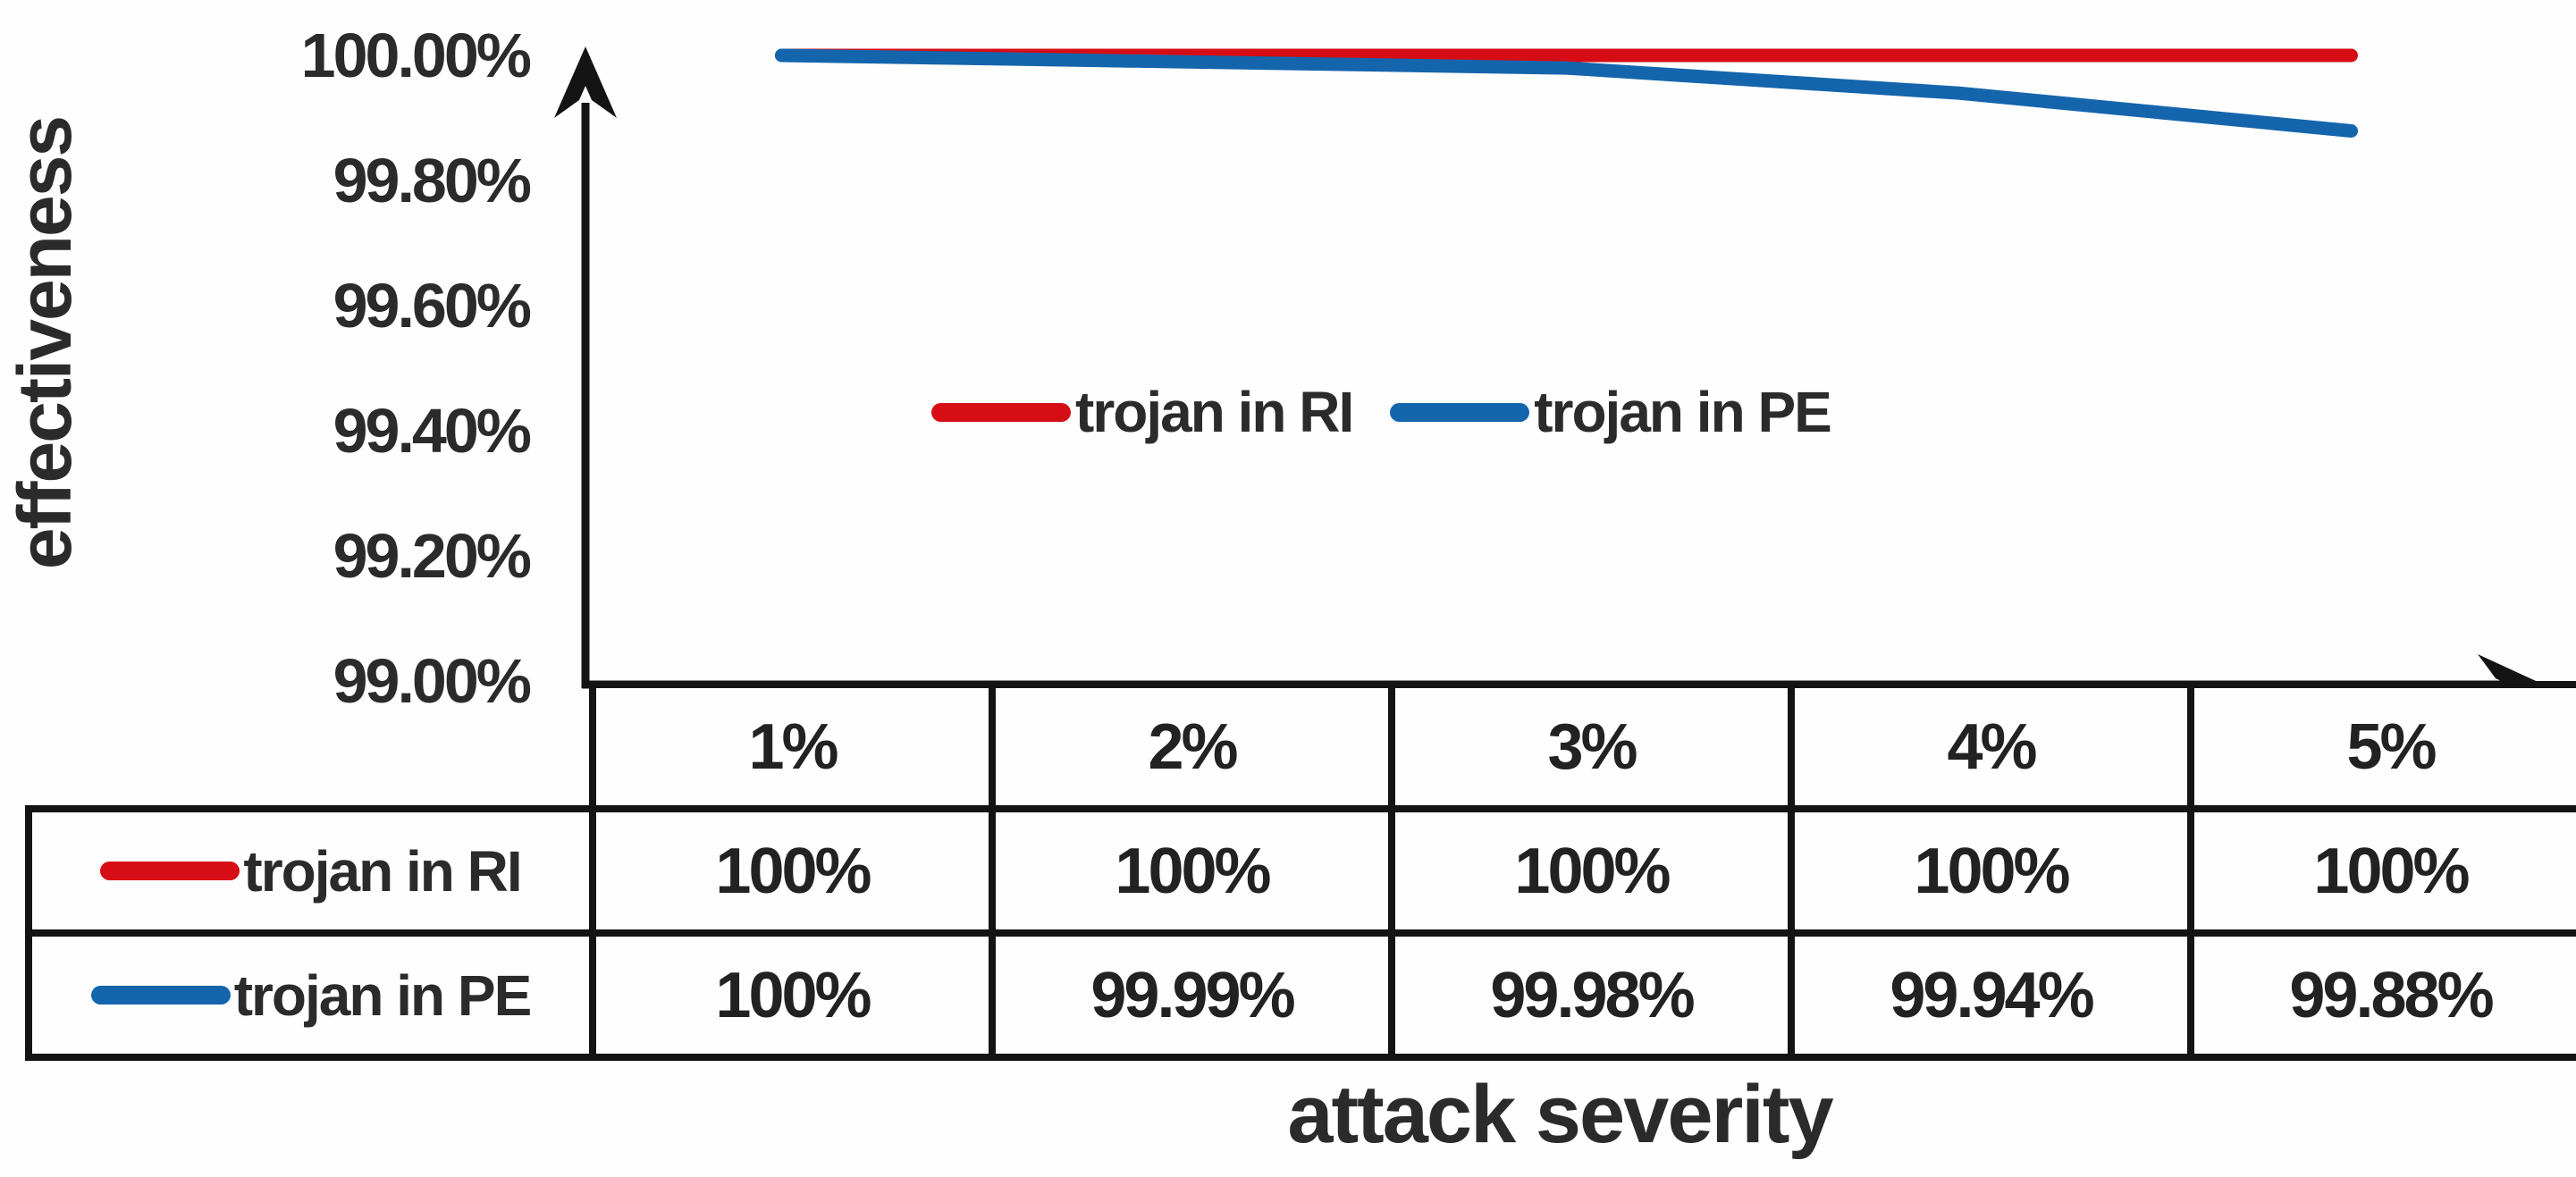 This screenshot has width=2576, height=1177. Describe the element at coordinates (416, 55) in the screenshot. I see `y-tick-label: 100.00%` at that location.